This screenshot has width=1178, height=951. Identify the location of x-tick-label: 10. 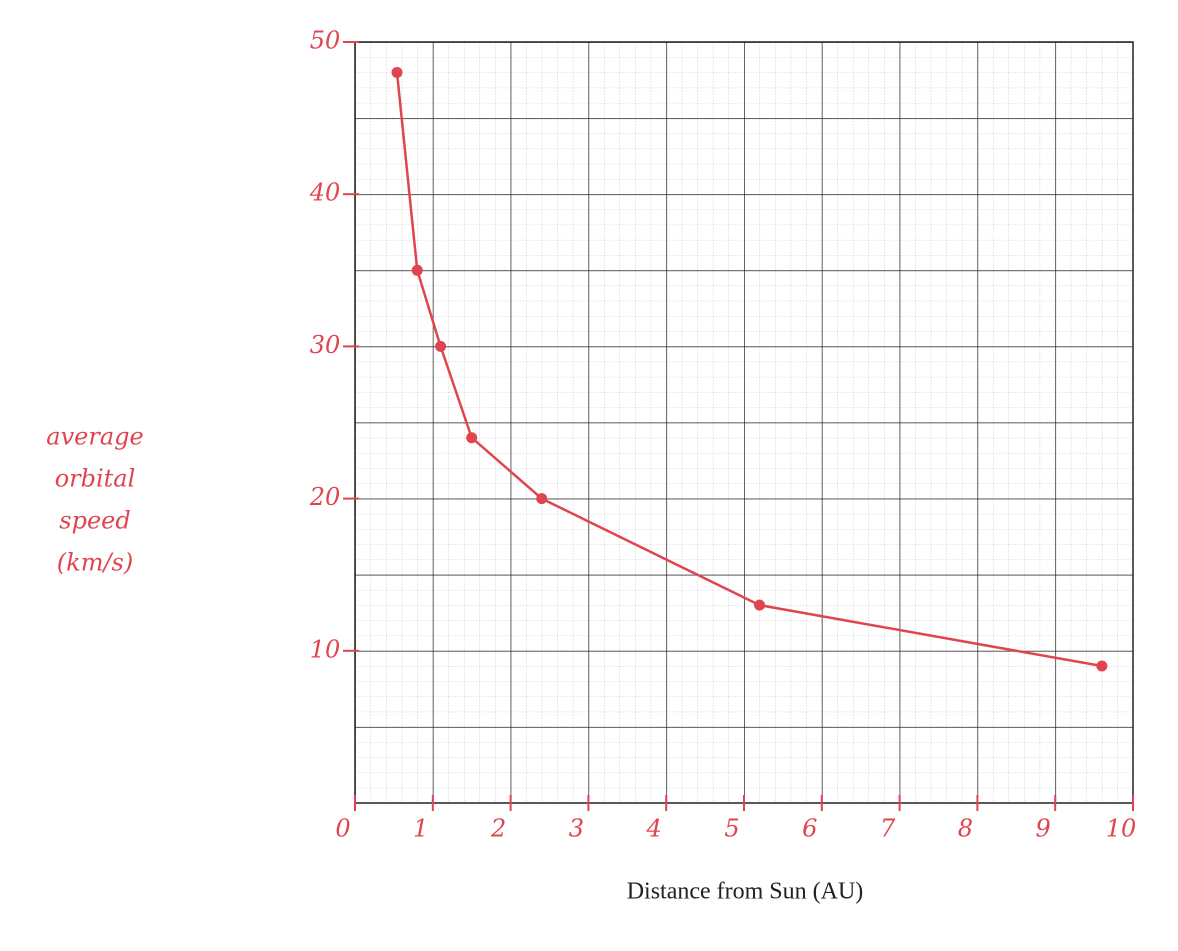
(1121, 829).